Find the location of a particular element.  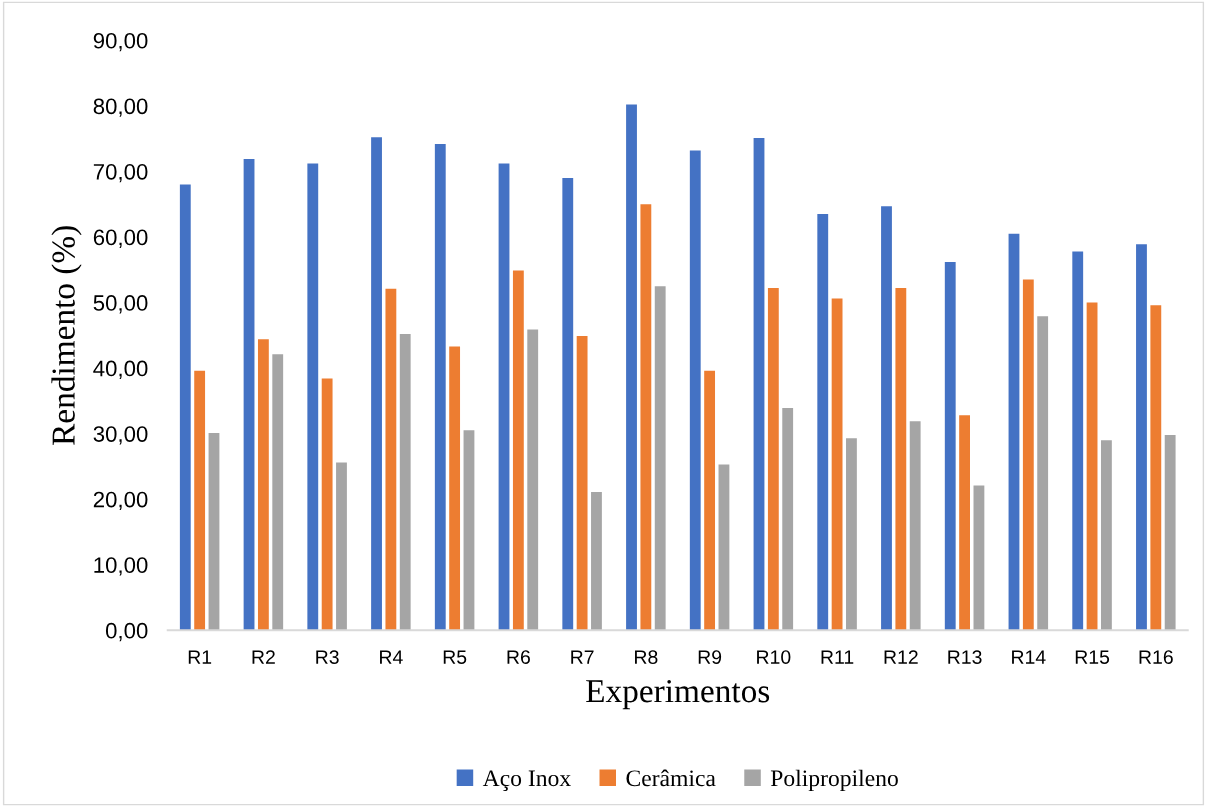

x-tick-label: R16 is located at coordinates (1156, 657).